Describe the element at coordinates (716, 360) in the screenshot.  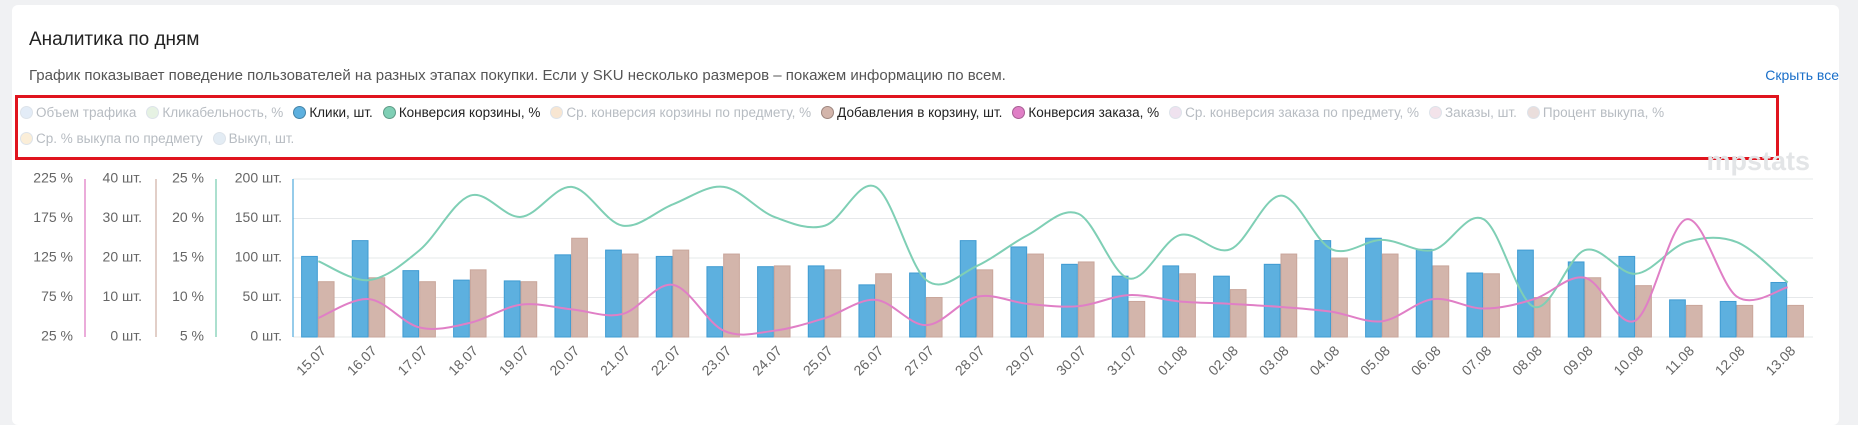
I see `x-tick-label: 23.07` at that location.